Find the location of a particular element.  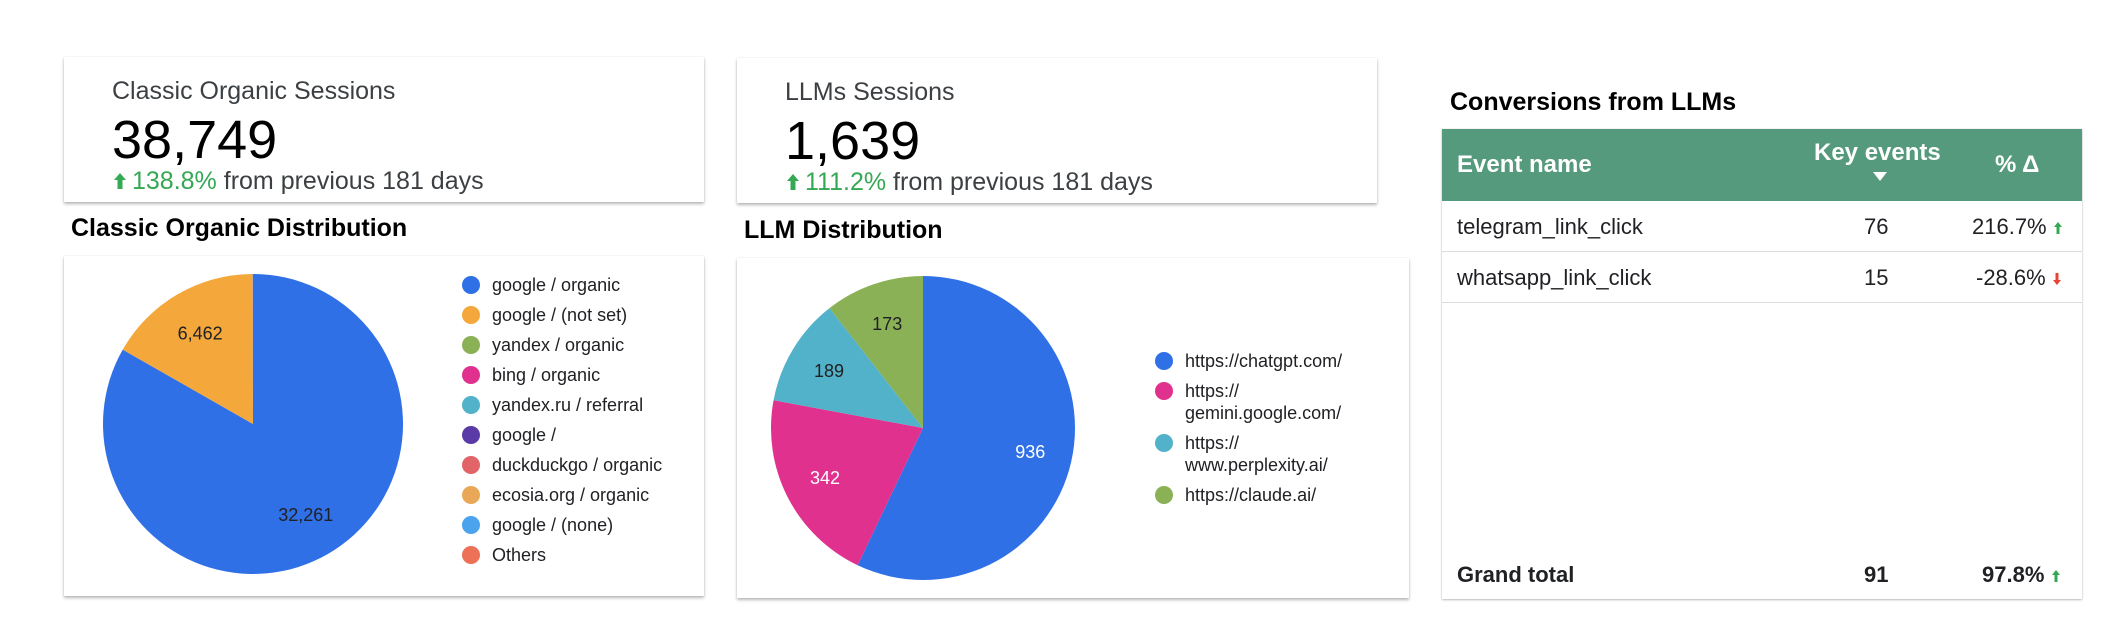

grand-total-percent-delta: 97.8% is located at coordinates (2021, 575).